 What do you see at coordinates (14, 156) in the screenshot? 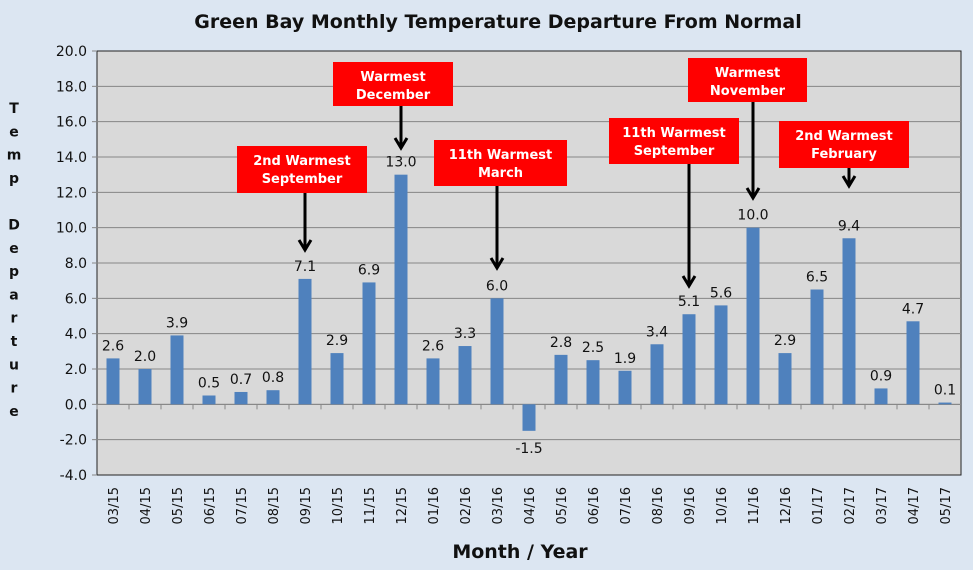
I see `y-axis-label-letter: m` at bounding box center [14, 156].